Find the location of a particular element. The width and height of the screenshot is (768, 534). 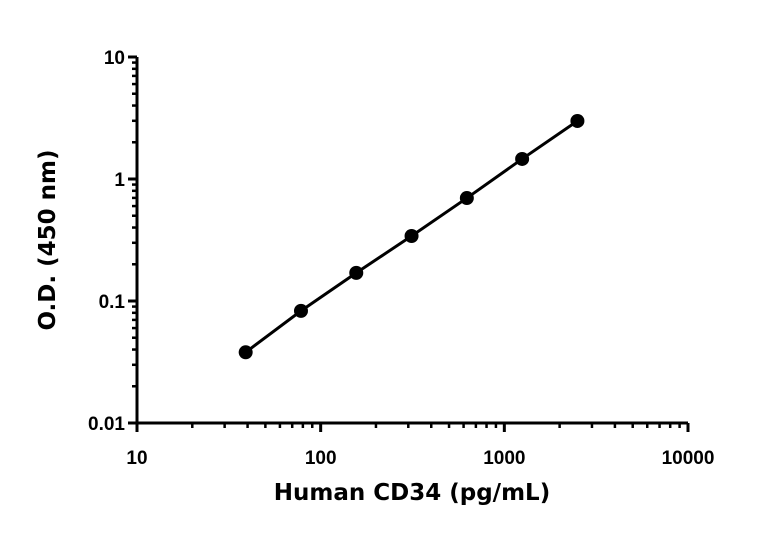

x-tick-label: 10 is located at coordinates (136, 458).